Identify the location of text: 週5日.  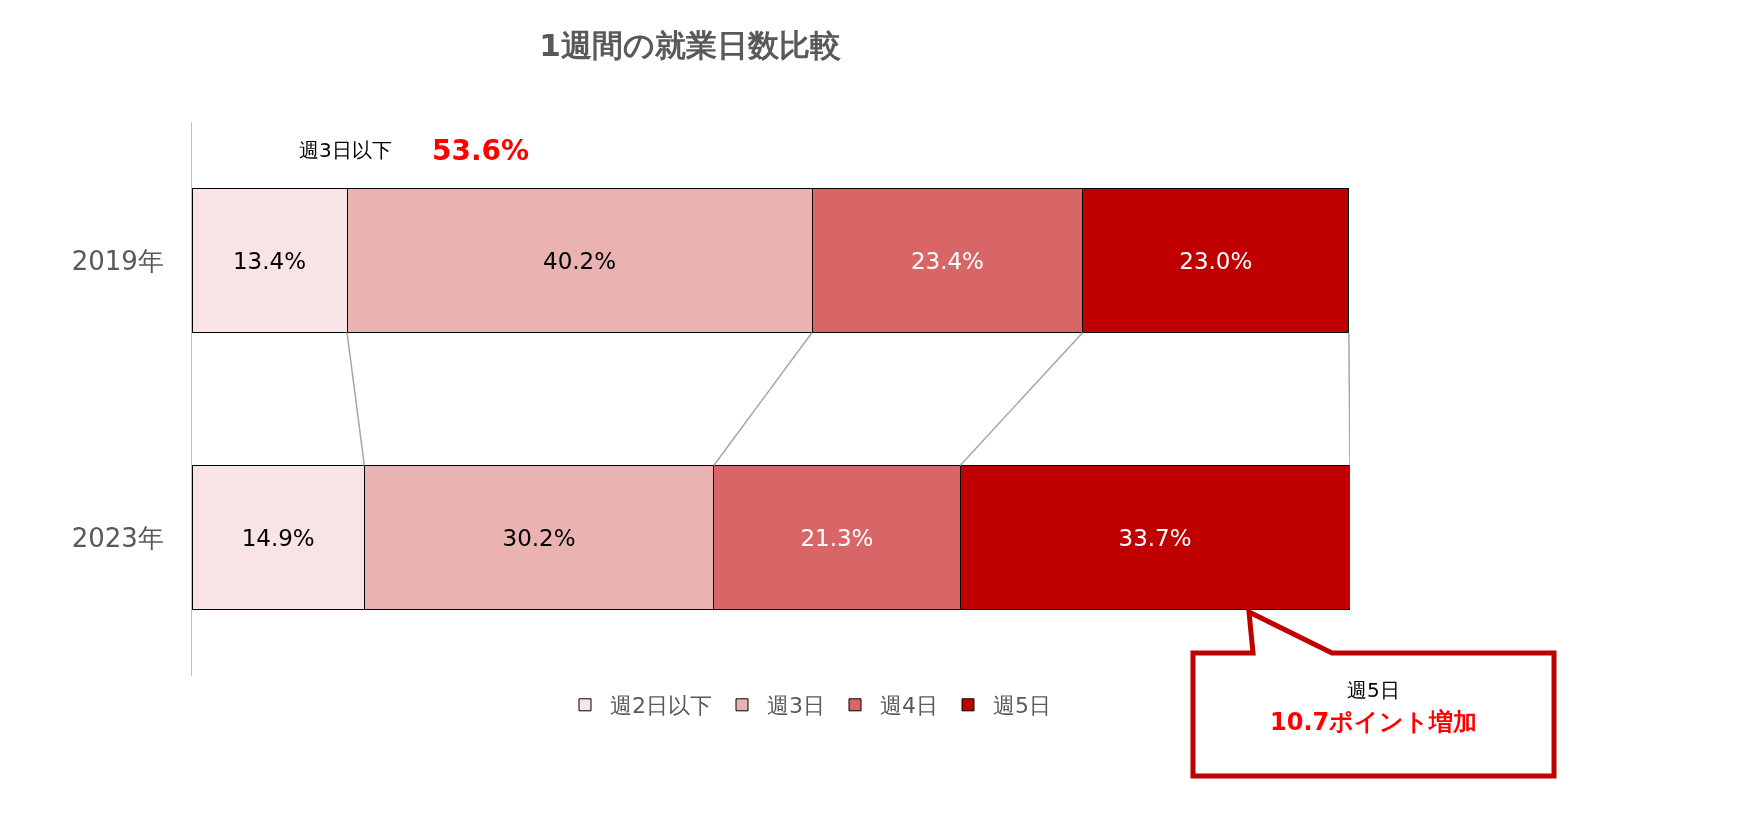
(1373, 690).